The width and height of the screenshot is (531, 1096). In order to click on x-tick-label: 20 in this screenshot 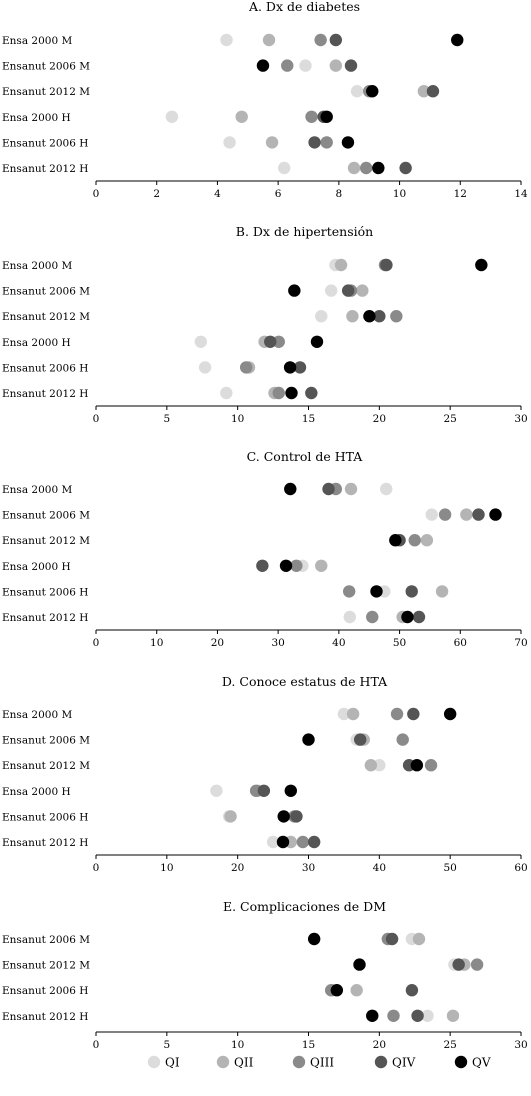, I will do `click(217, 643)`.